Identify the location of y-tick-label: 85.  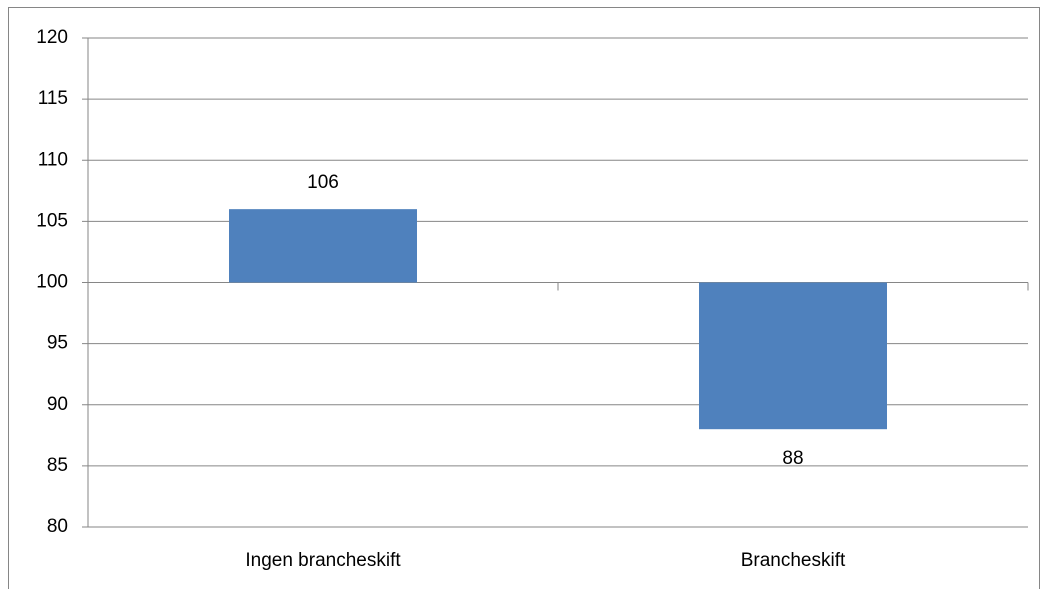
(57, 465).